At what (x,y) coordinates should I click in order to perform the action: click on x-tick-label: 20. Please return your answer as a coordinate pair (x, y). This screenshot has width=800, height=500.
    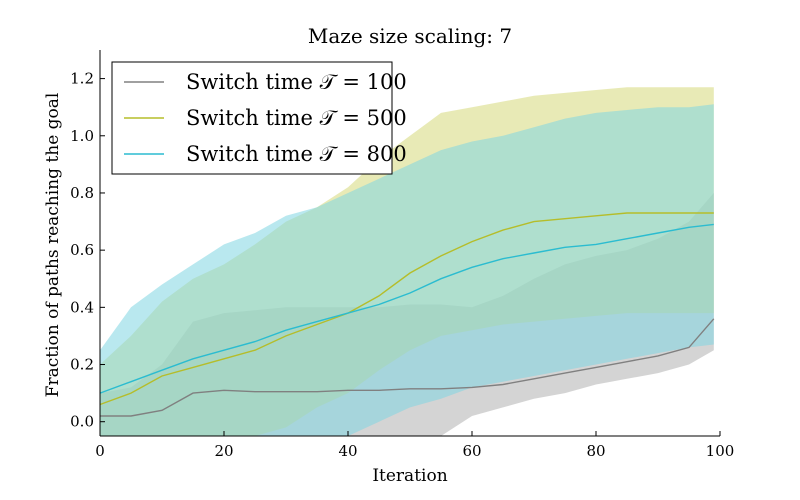
    Looking at the image, I should click on (223, 451).